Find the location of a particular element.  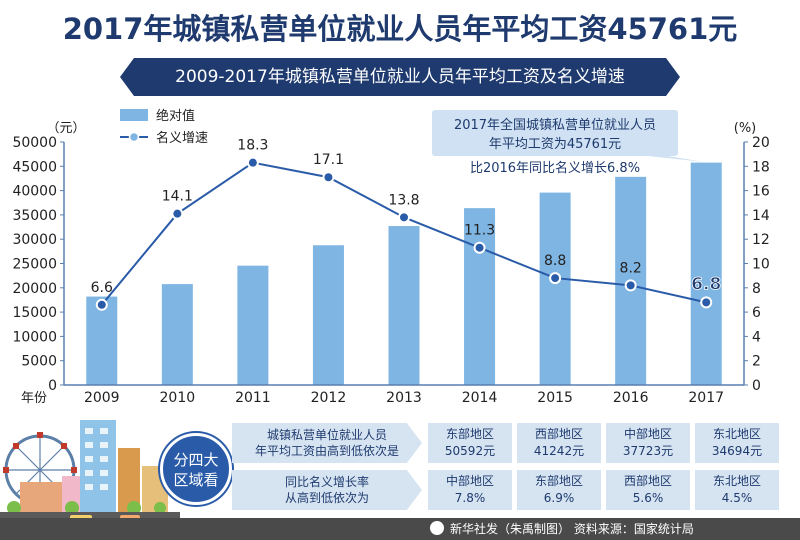

bar-2009 is located at coordinates (102, 340).